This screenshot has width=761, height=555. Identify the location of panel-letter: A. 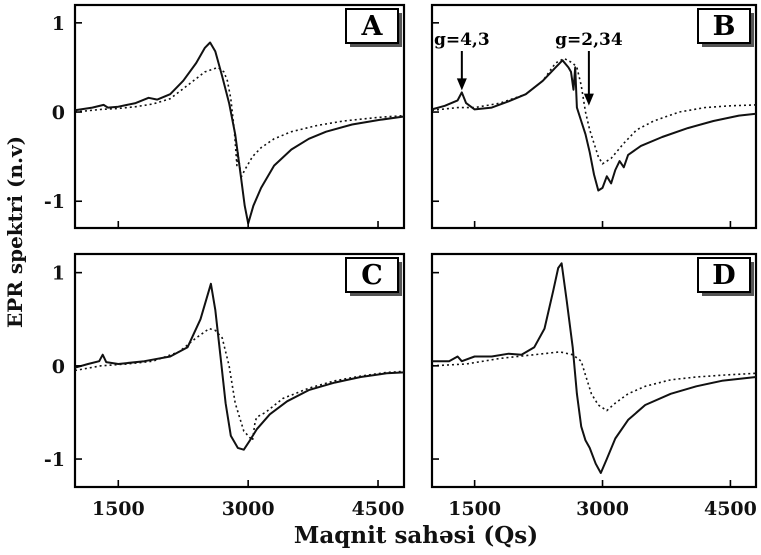
(372, 26).